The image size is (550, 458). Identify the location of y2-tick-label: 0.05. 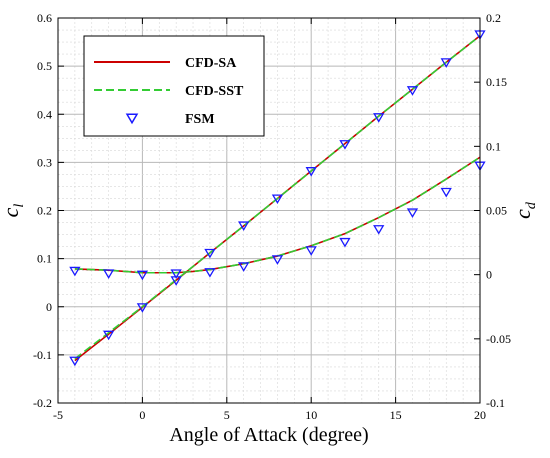
(496, 211).